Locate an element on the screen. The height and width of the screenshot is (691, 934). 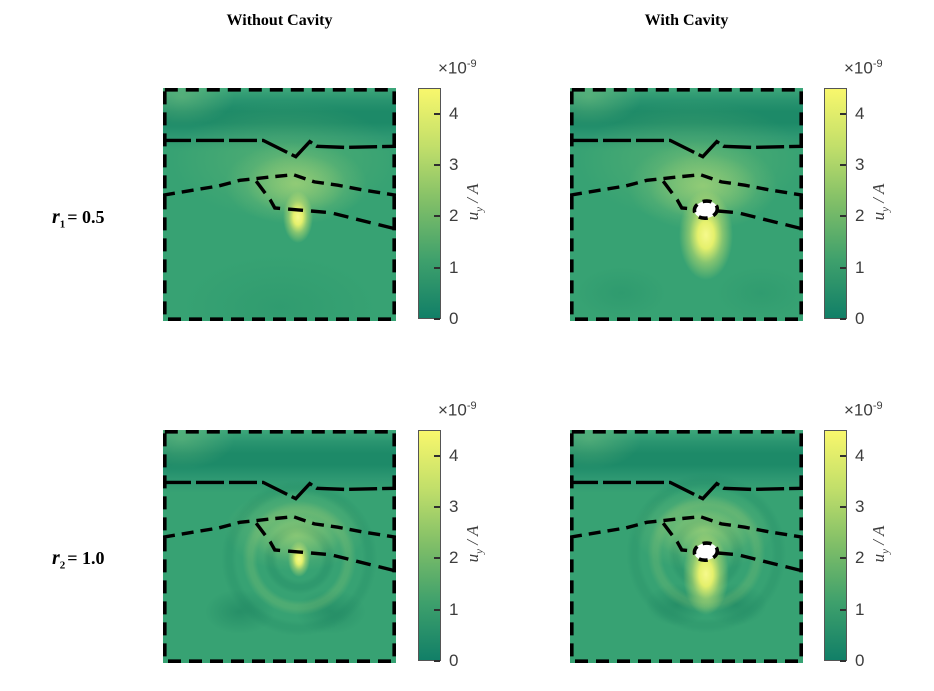
row-label-r2: r2 = 1.0 is located at coordinates (107, 559).